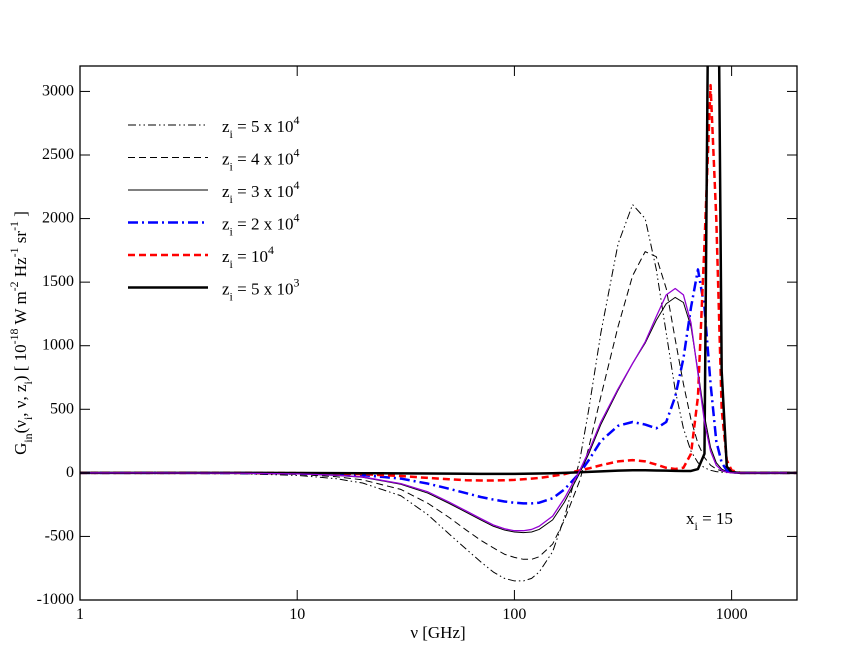 This screenshot has width=864, height=667. I want to click on x-tick-label: 100, so click(514, 614).